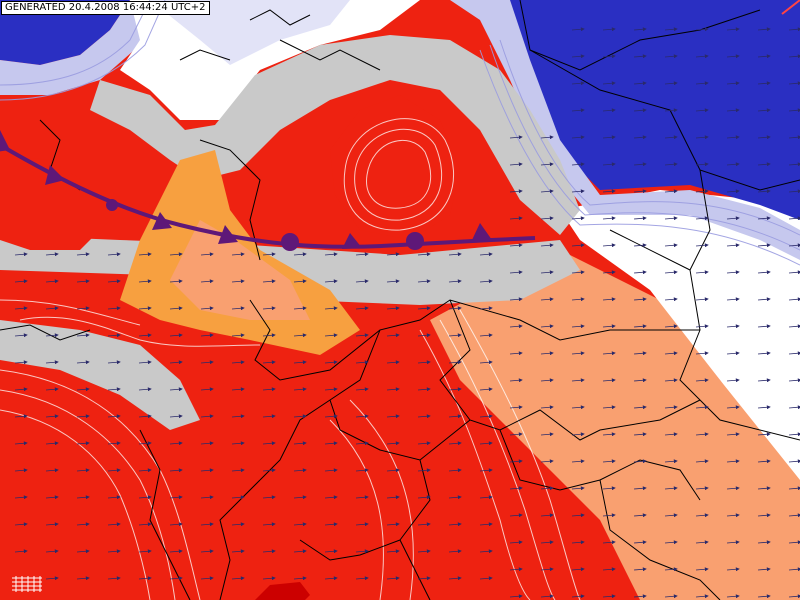  I want to click on dark-red-spot-south, so click(282, 591).